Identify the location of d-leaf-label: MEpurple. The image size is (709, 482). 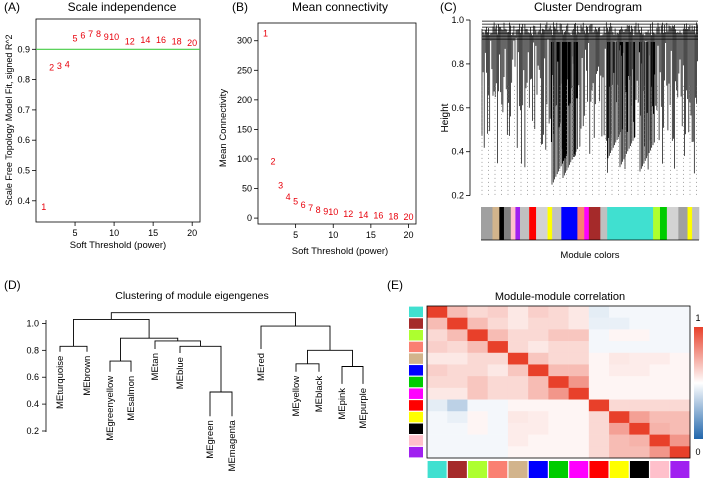
(363, 408).